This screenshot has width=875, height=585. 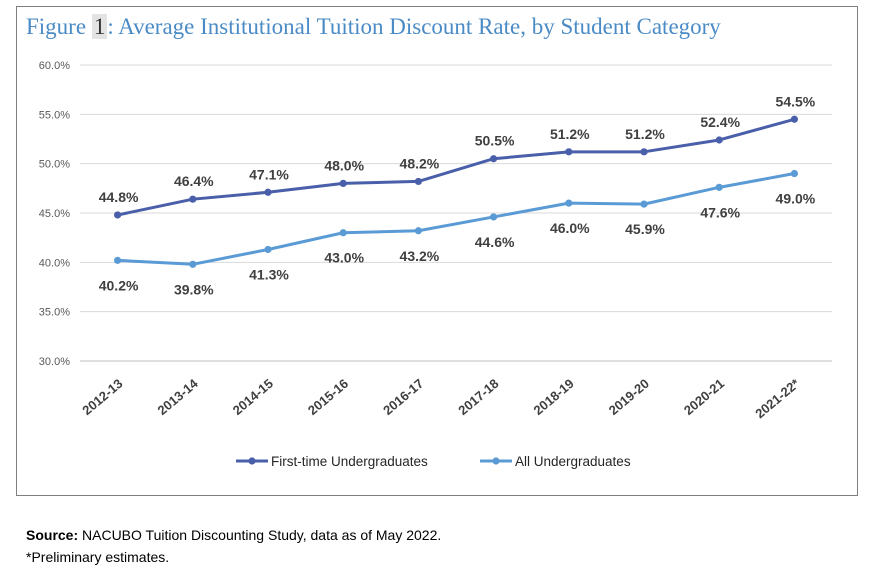 What do you see at coordinates (420, 163) in the screenshot?
I see `data-label: 48.2%` at bounding box center [420, 163].